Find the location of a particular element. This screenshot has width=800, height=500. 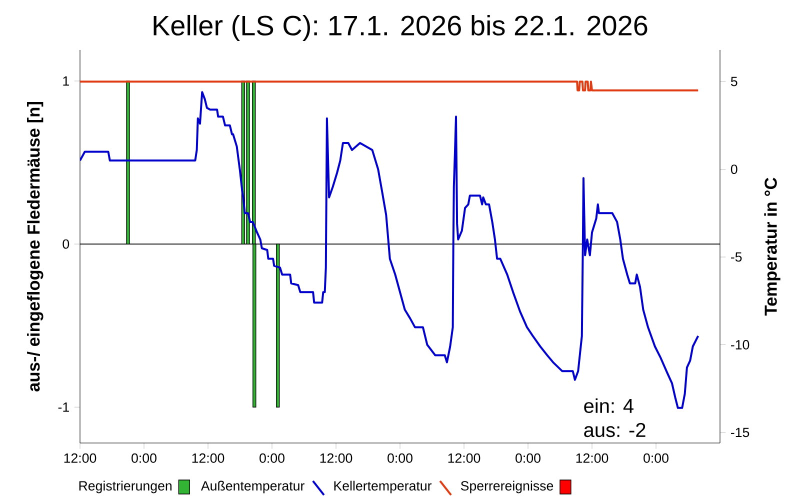

y2-tick-label: -15 is located at coordinates (740, 433).